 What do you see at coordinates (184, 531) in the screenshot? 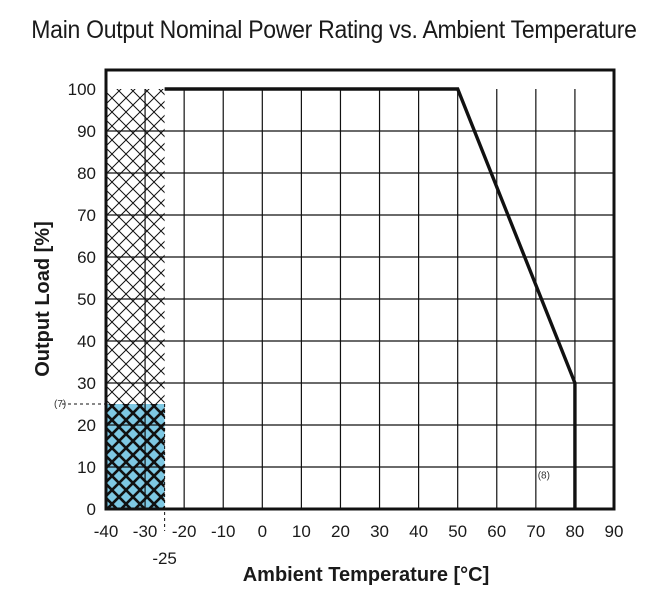
I see `x-tick-label: -20` at bounding box center [184, 531].